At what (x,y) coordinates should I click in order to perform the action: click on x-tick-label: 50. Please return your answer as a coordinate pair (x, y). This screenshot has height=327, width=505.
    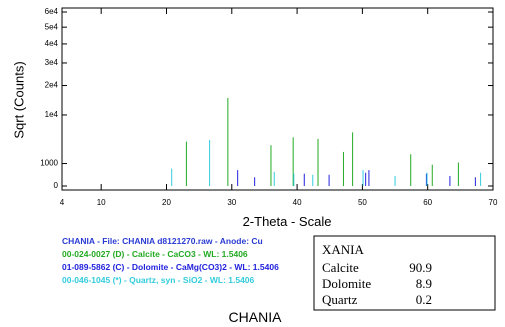
    Looking at the image, I should click on (362, 202).